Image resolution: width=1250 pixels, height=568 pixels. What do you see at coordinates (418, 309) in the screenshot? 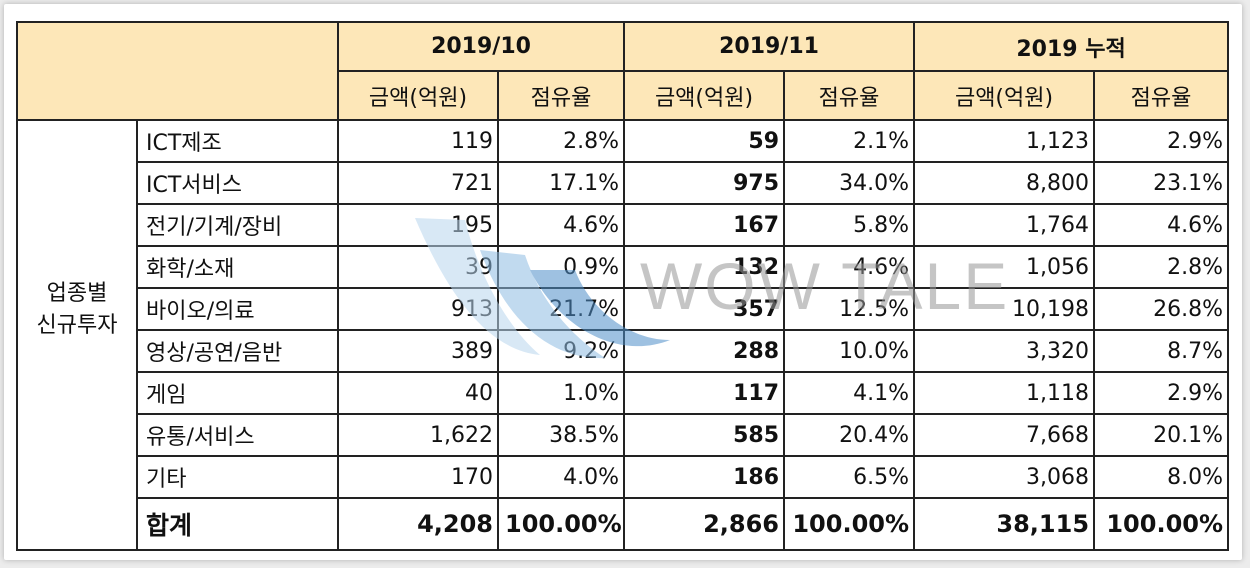
I see `oct-amount-cell: 913` at bounding box center [418, 309].